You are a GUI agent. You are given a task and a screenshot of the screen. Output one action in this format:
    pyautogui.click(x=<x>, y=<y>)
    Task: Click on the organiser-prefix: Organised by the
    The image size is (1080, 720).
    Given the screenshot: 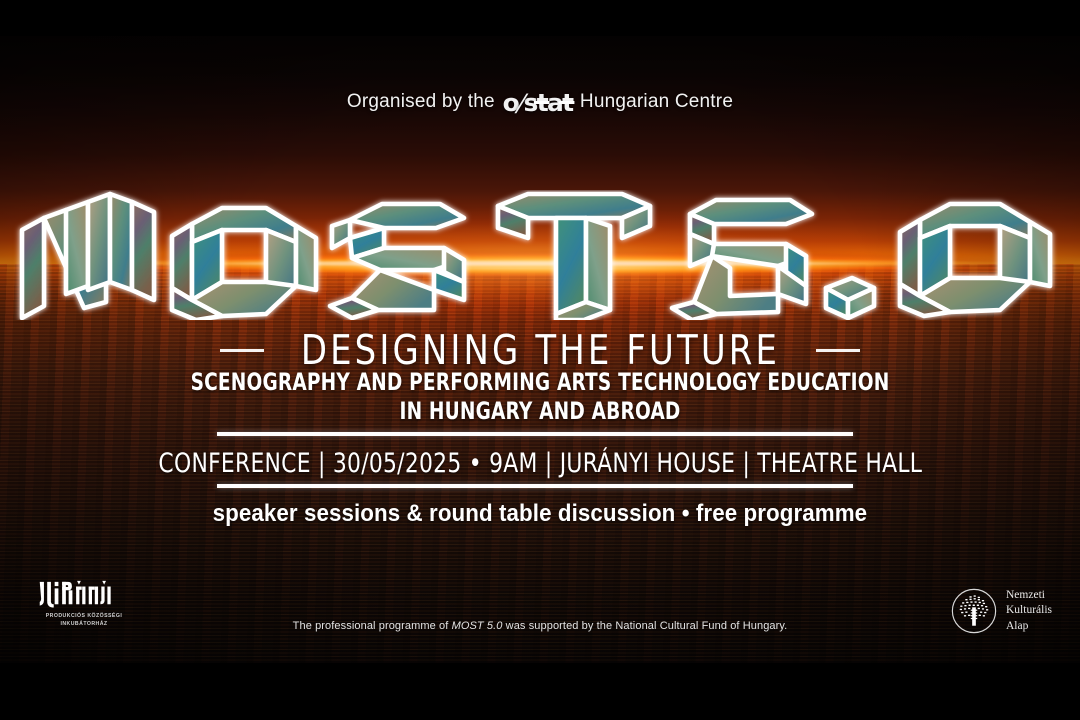 What is the action you would take?
    pyautogui.click(x=420, y=101)
    